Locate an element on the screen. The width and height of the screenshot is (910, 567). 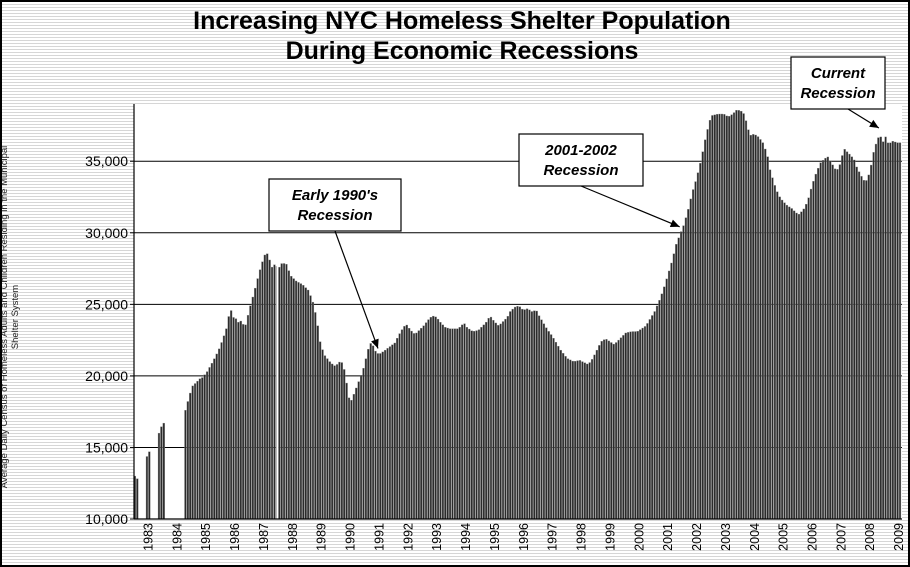
x-tick-label: 2003 is located at coordinates (726, 537).